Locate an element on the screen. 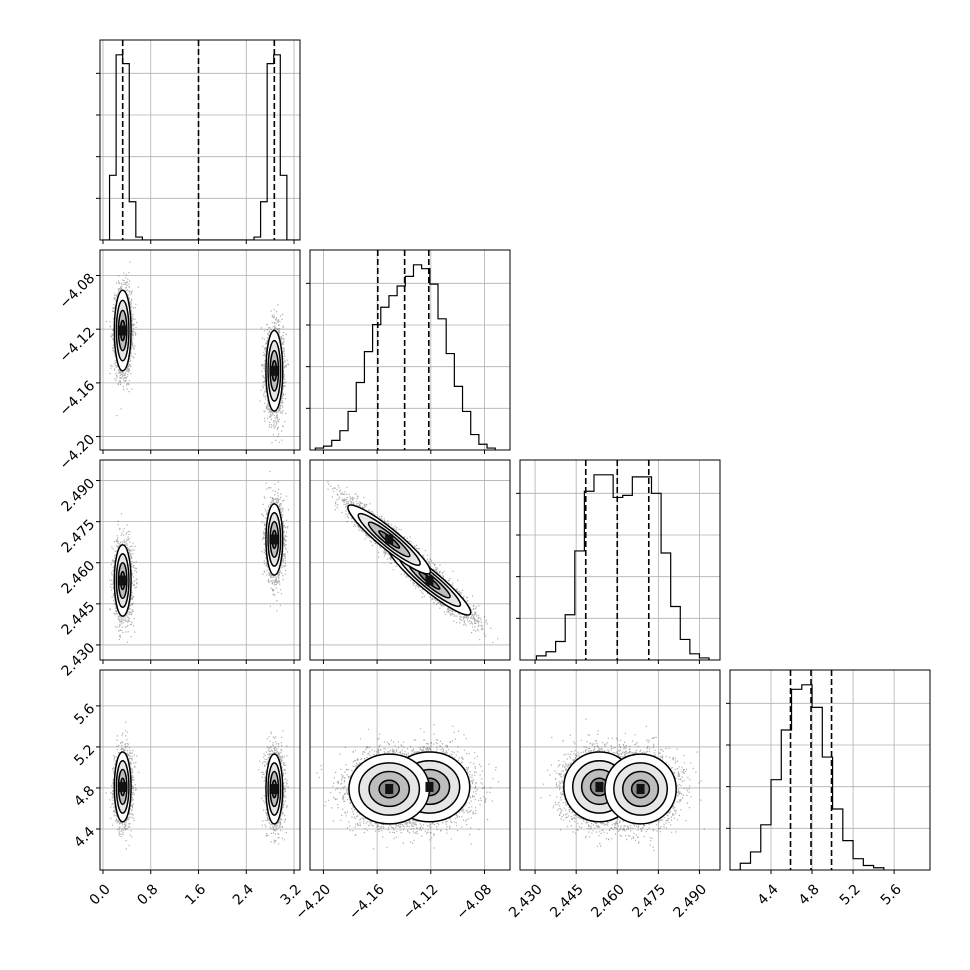 The image size is (970, 970). x-tick-label: 2.445 is located at coordinates (567, 901).